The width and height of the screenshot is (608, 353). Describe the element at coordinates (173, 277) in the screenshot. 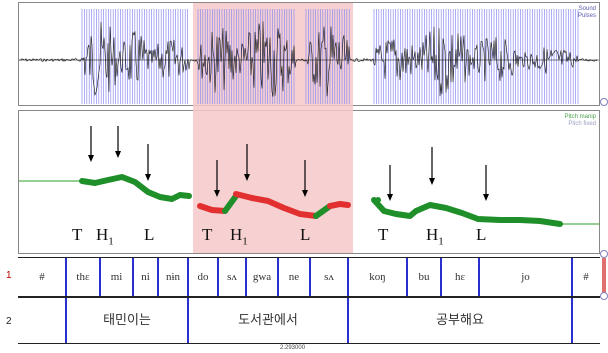

I see `syllable-interval: nɨn` at that location.